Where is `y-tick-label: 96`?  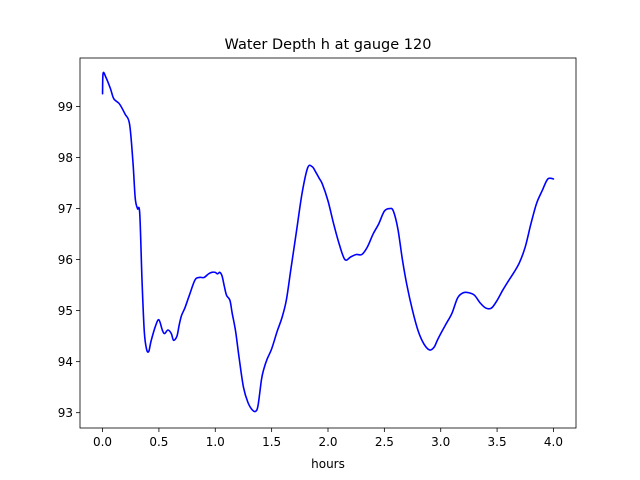
y-tick-label: 96 is located at coordinates (65, 260).